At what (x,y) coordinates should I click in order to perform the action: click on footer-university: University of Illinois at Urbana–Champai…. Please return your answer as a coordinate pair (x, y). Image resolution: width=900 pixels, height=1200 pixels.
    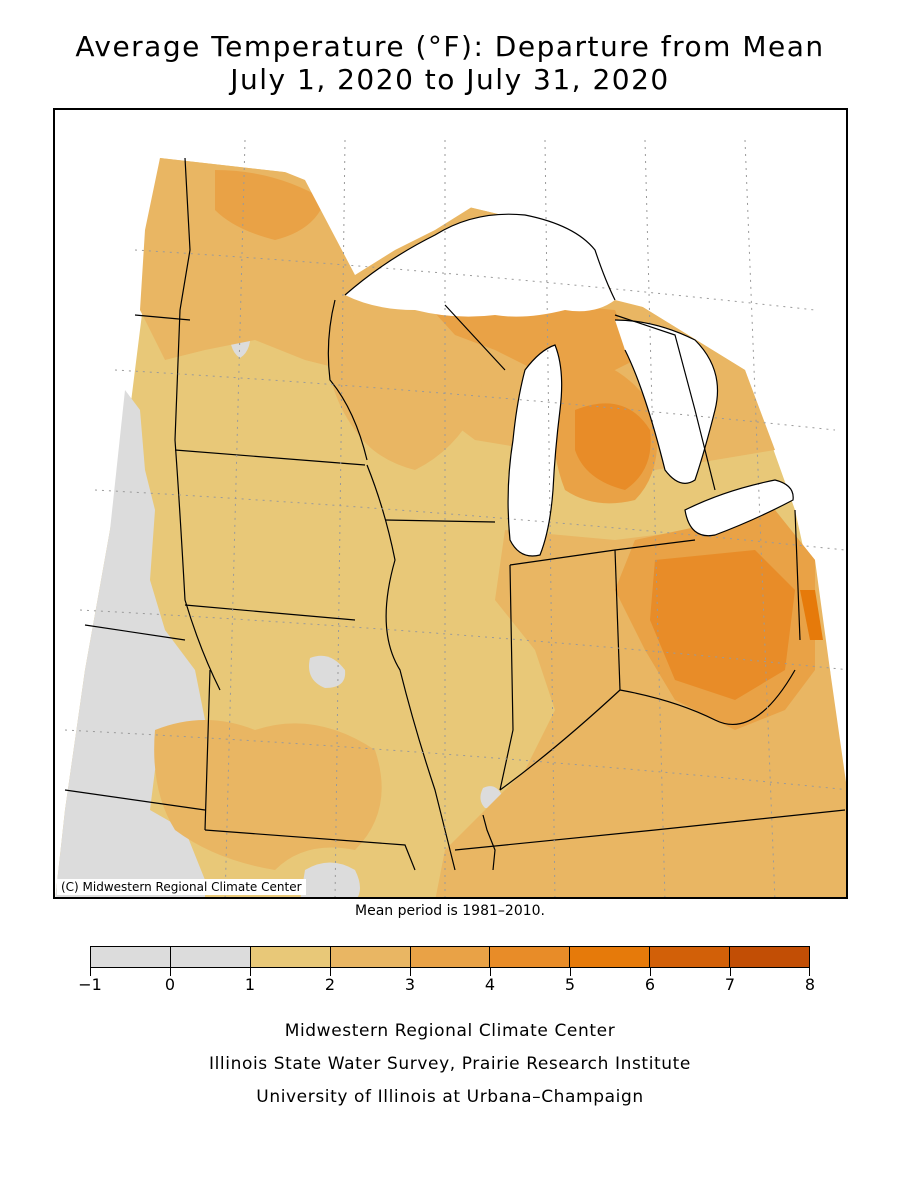
    Looking at the image, I should click on (450, 1097).